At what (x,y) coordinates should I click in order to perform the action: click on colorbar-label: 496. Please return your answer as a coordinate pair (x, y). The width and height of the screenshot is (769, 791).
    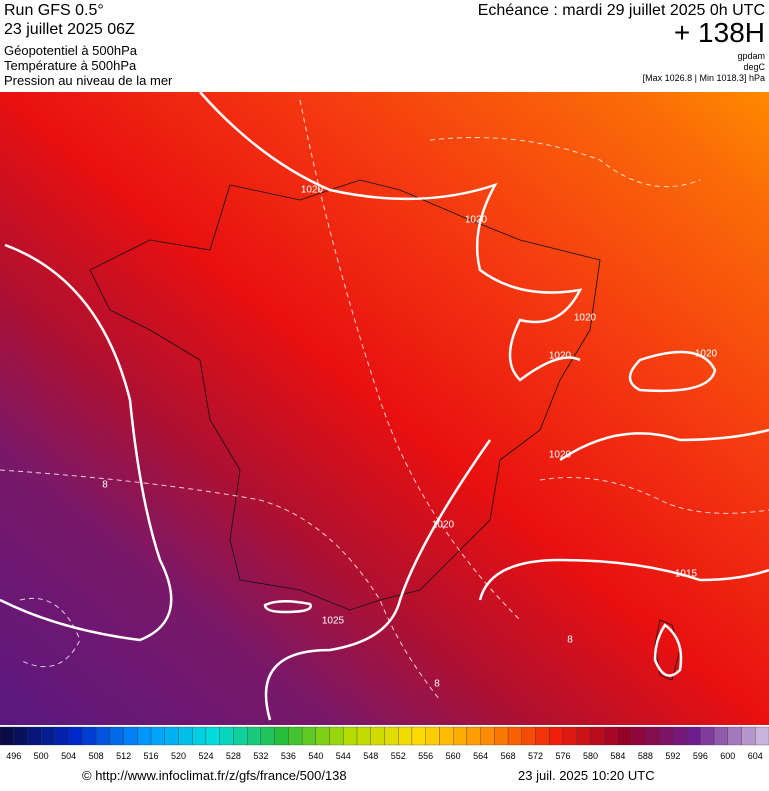
    Looking at the image, I should click on (13, 756).